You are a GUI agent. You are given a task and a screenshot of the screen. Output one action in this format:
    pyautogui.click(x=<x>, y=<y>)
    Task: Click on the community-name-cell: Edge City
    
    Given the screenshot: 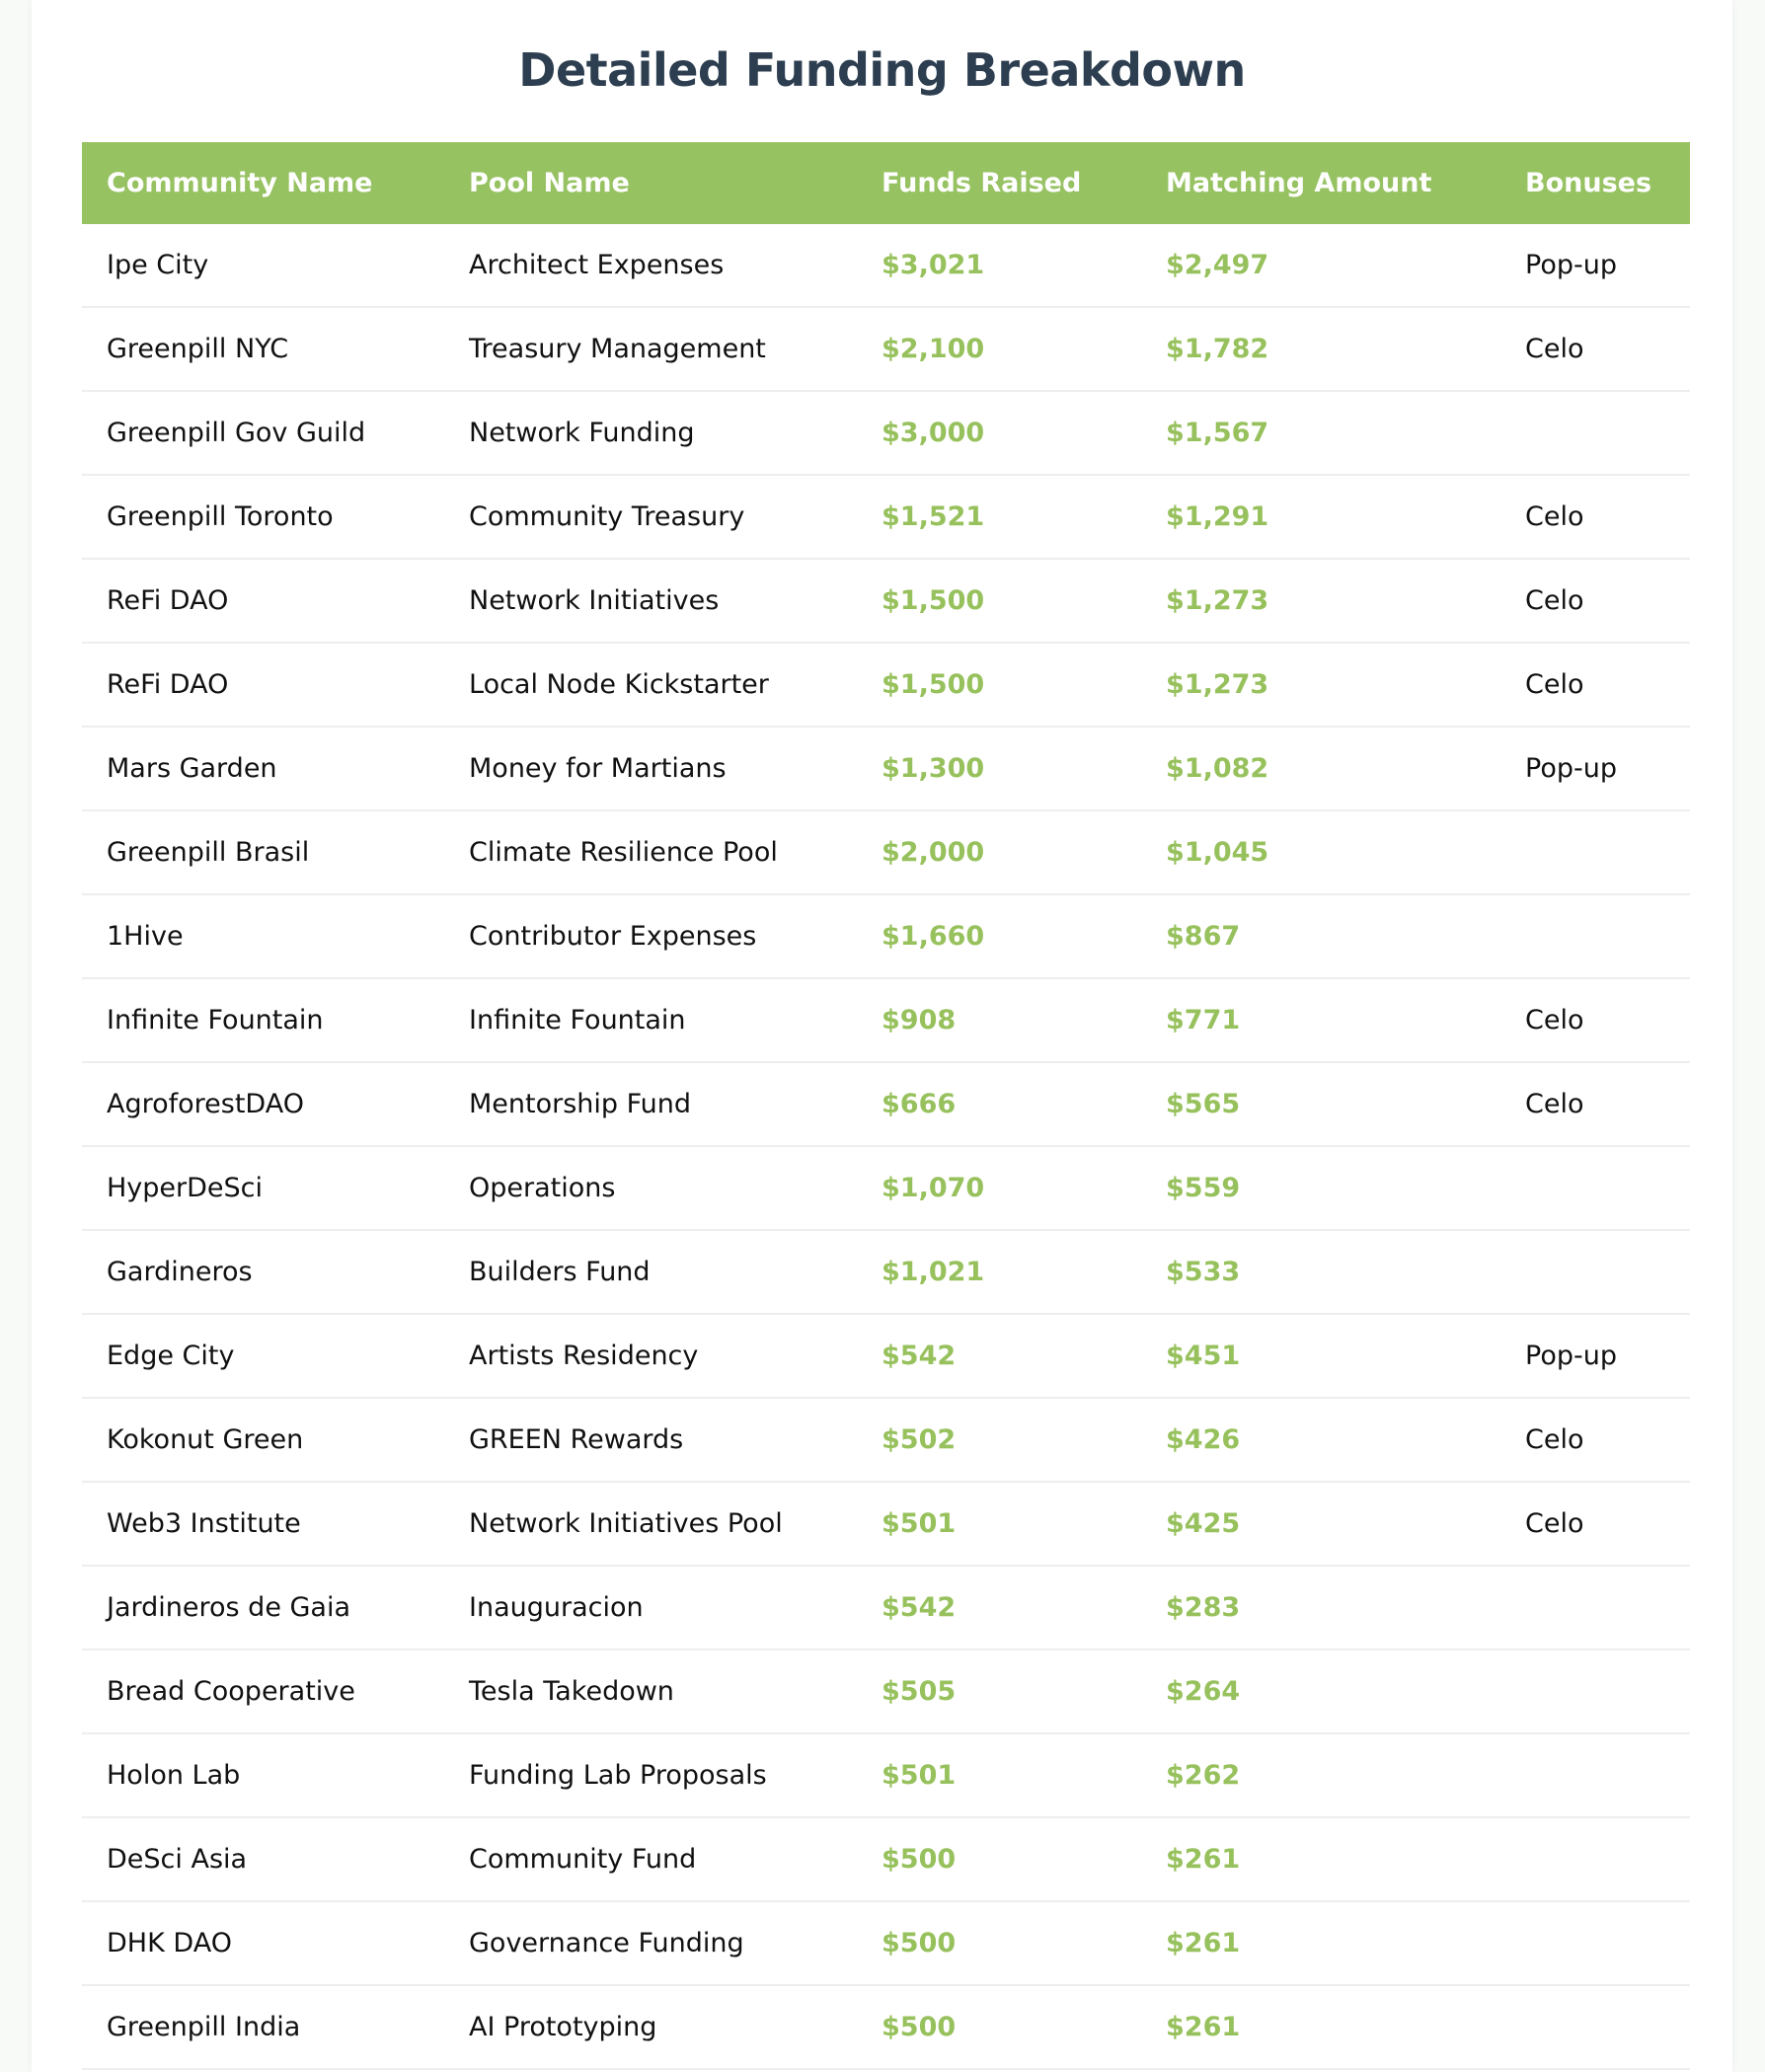 What is the action you would take?
    pyautogui.click(x=263, y=1356)
    